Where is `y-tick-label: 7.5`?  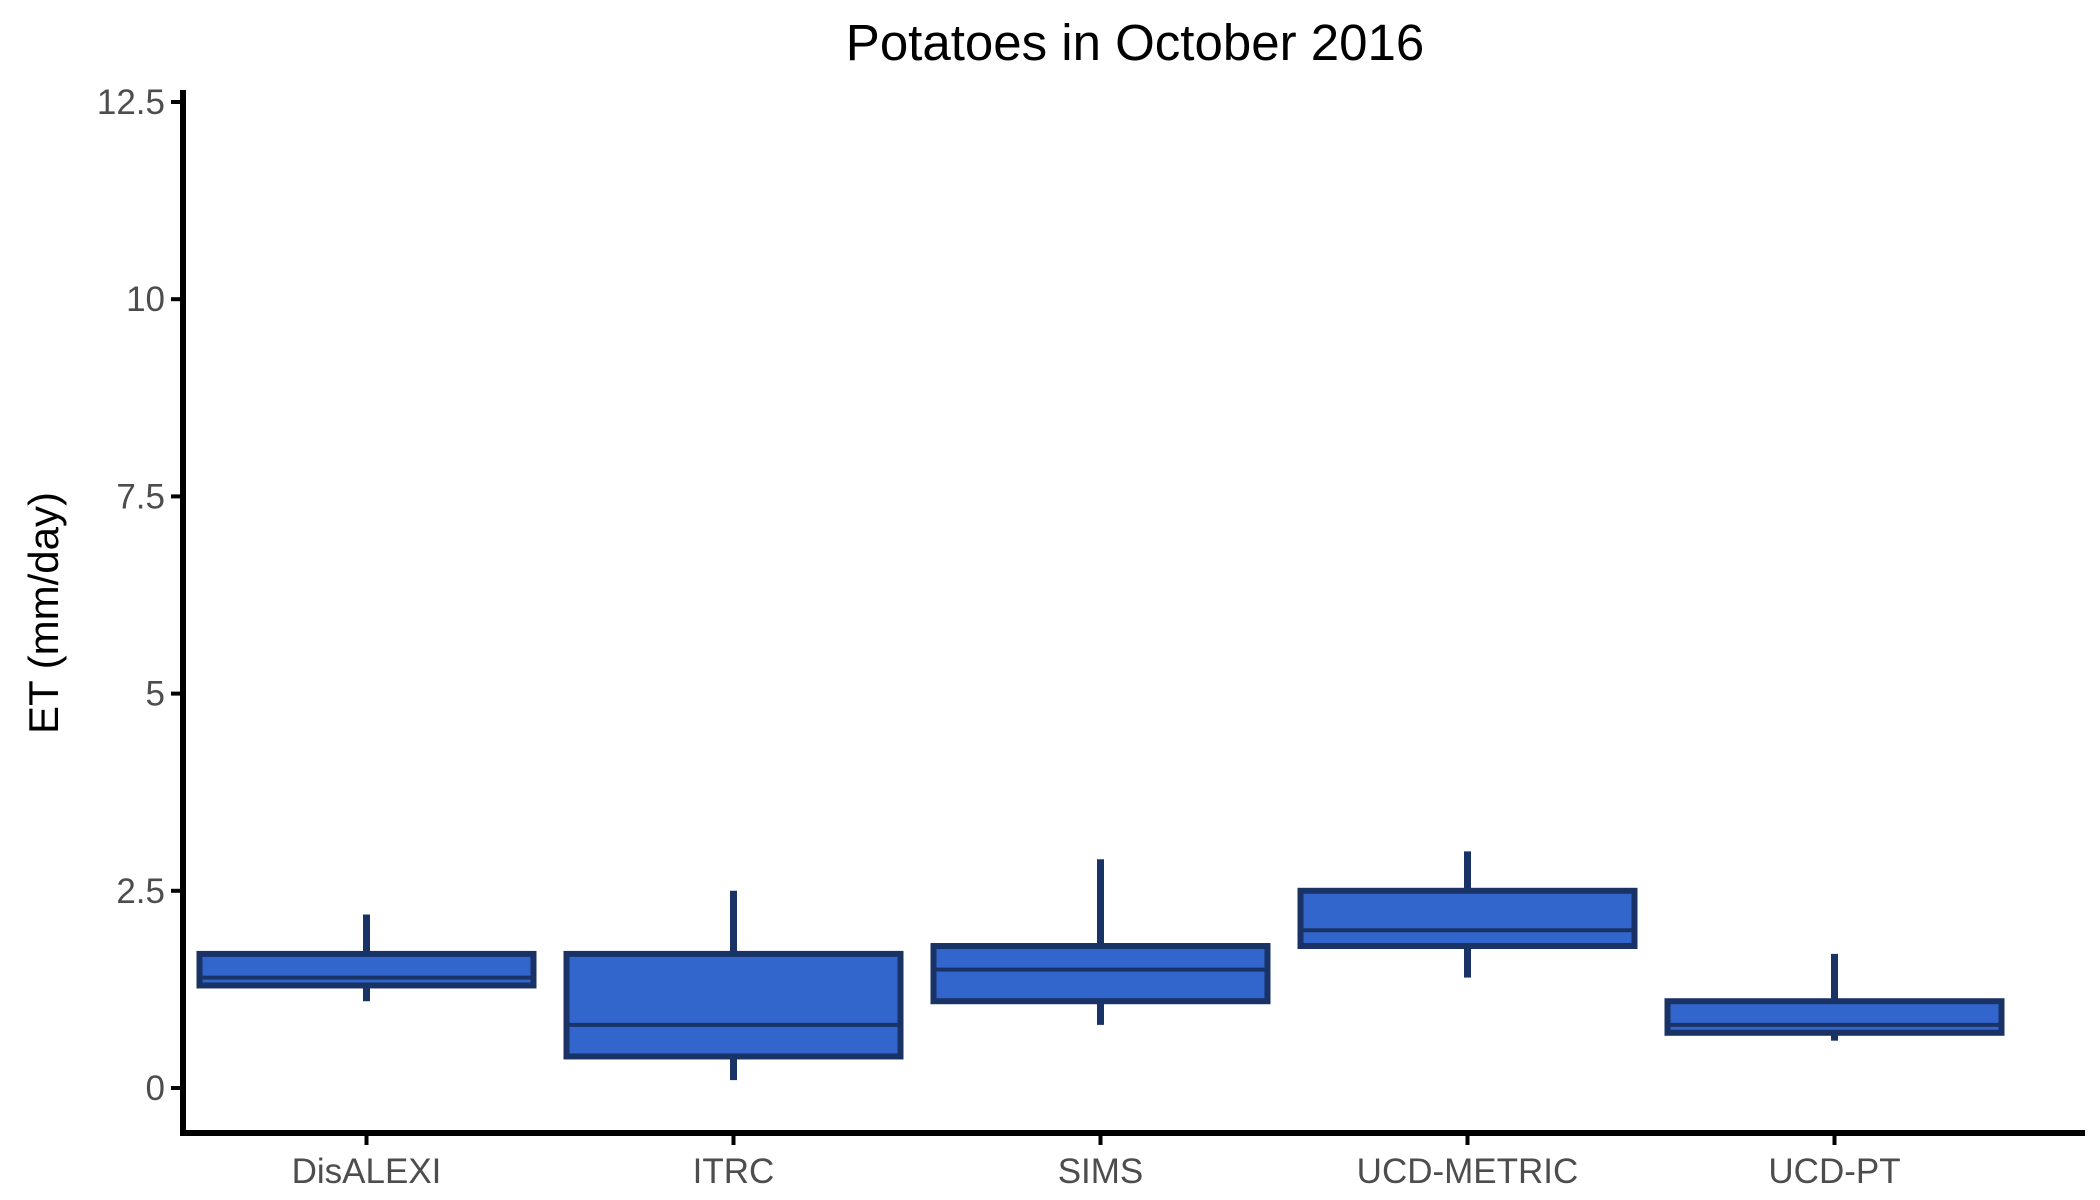
y-tick-label: 7.5 is located at coordinates (140, 496).